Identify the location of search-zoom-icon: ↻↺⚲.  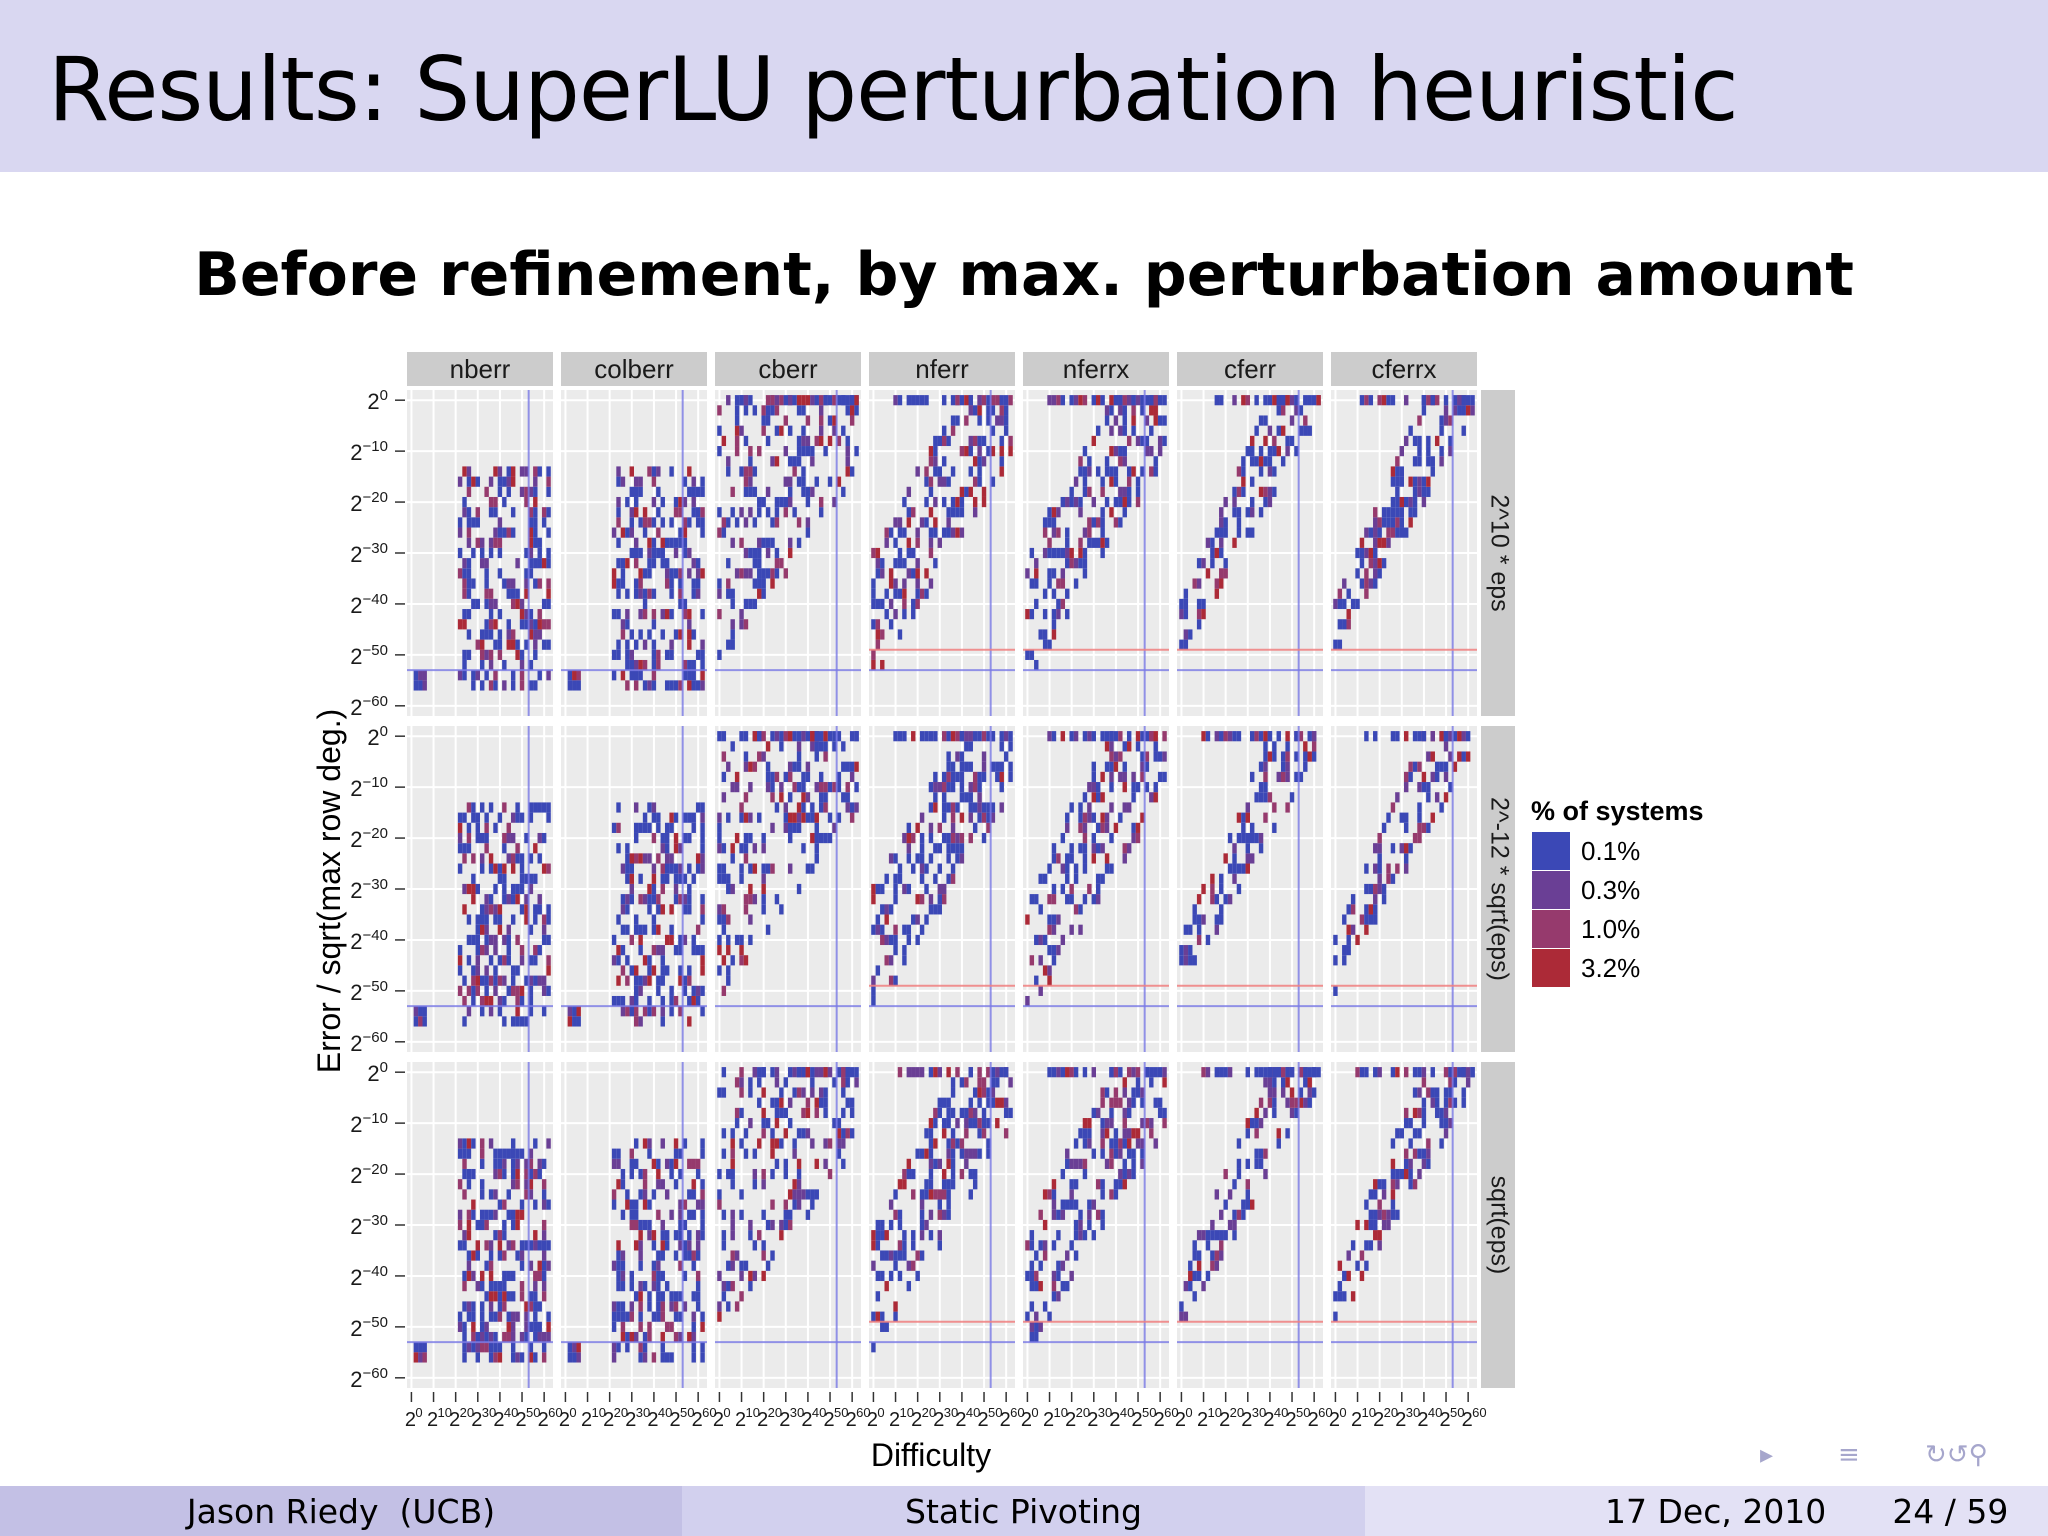
(1956, 1455).